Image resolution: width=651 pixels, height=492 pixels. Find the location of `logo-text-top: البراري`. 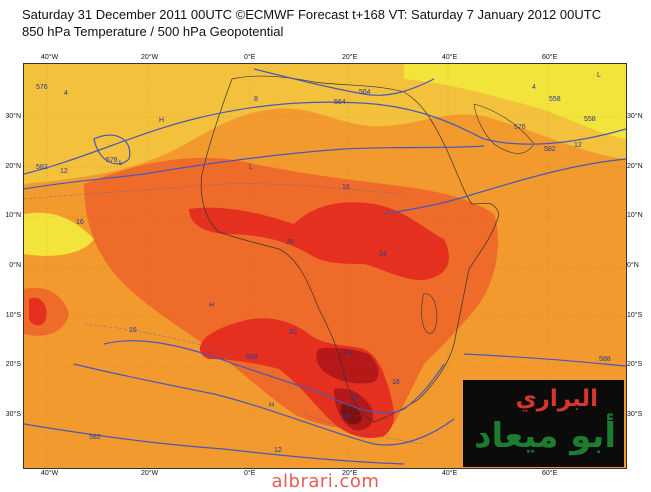

logo-text-top: البراري is located at coordinates (556, 399).